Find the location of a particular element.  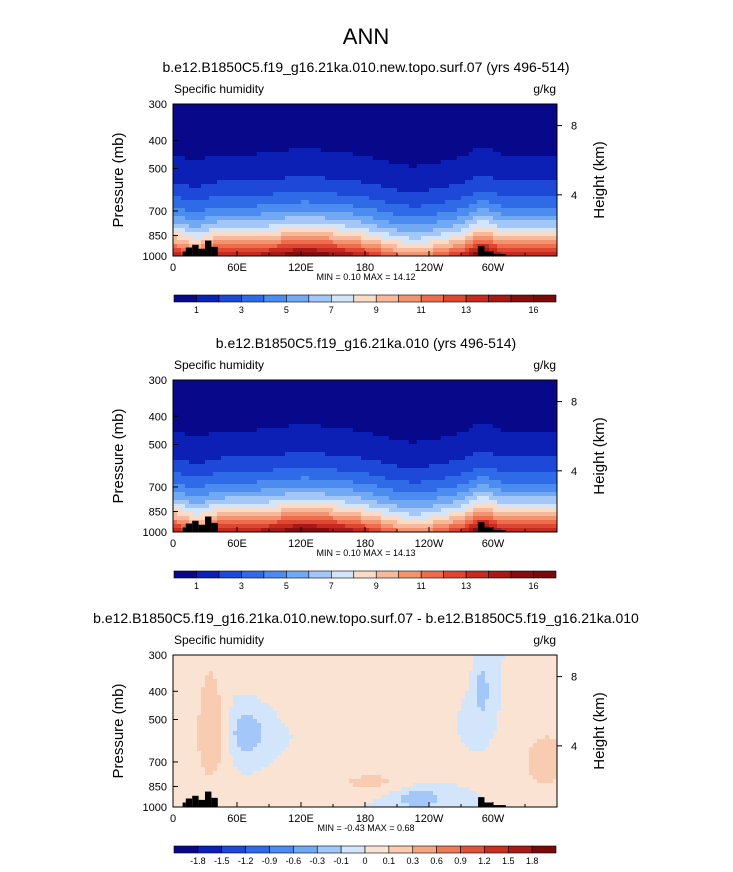

topography-mask is located at coordinates (499, 255).